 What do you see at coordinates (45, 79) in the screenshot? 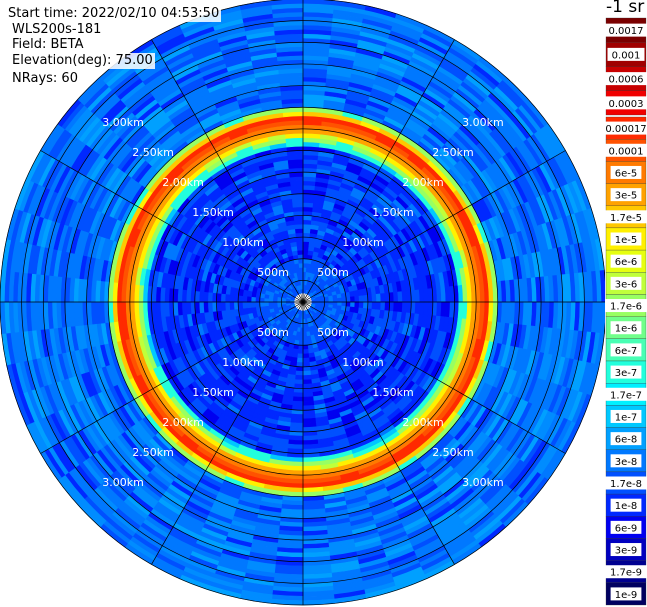
I see `nrays-label: NRays: 60` at bounding box center [45, 79].